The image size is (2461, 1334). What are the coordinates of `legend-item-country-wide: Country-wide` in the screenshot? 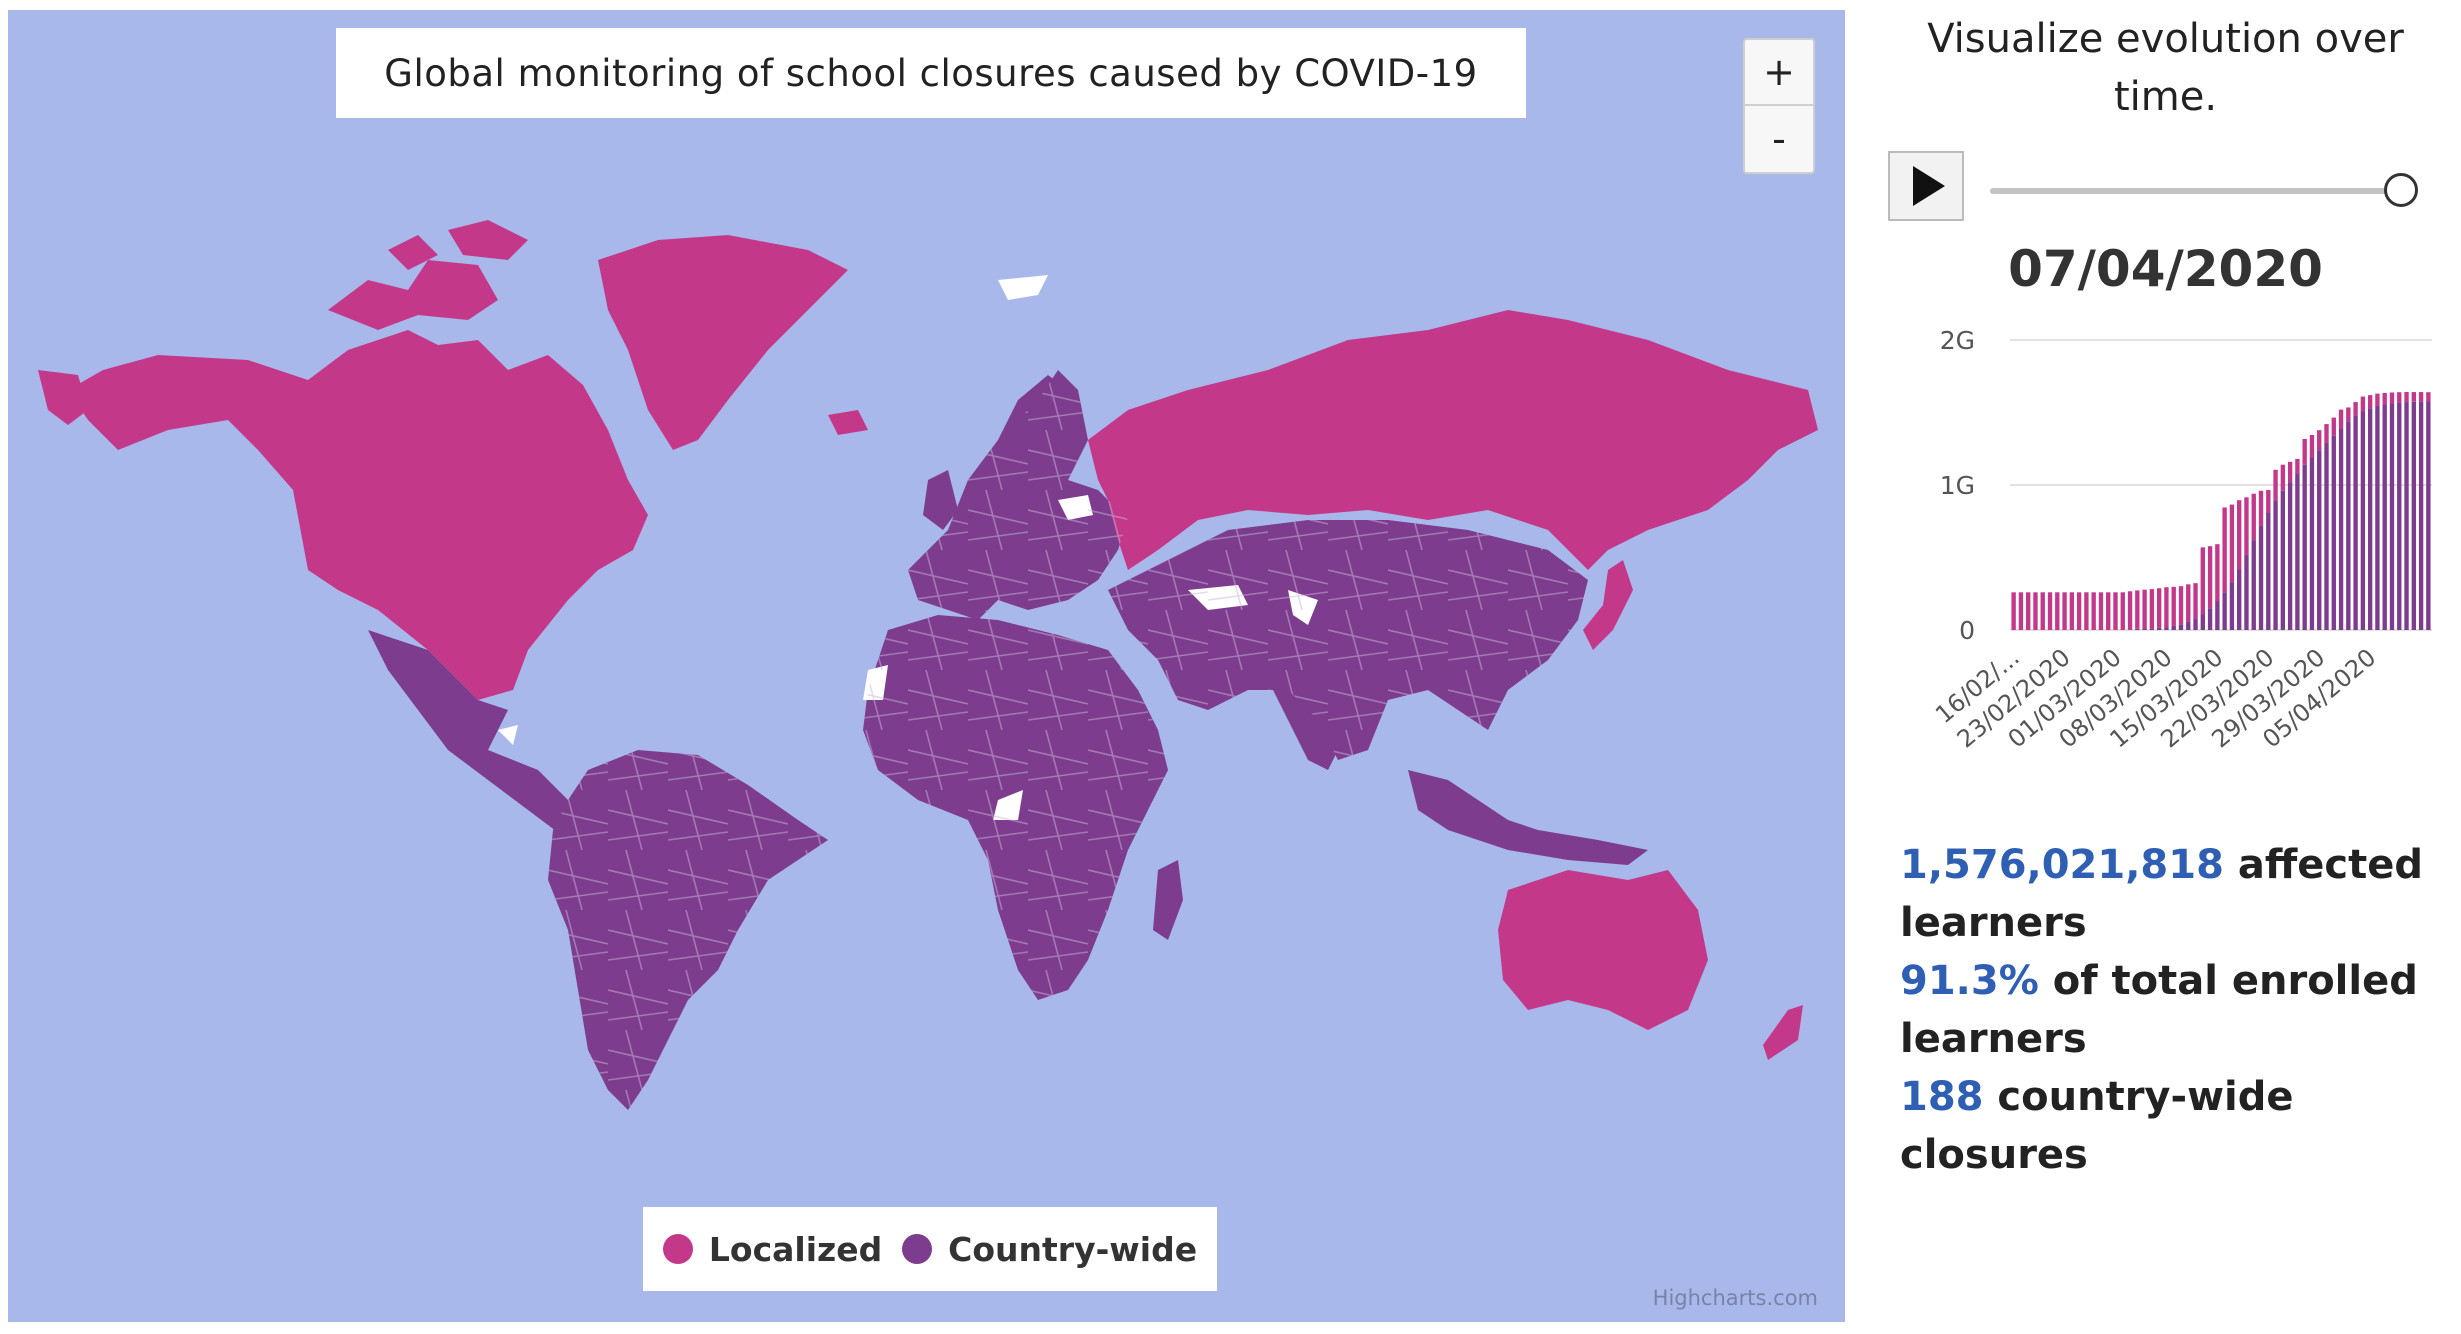 It's located at (1049, 1249).